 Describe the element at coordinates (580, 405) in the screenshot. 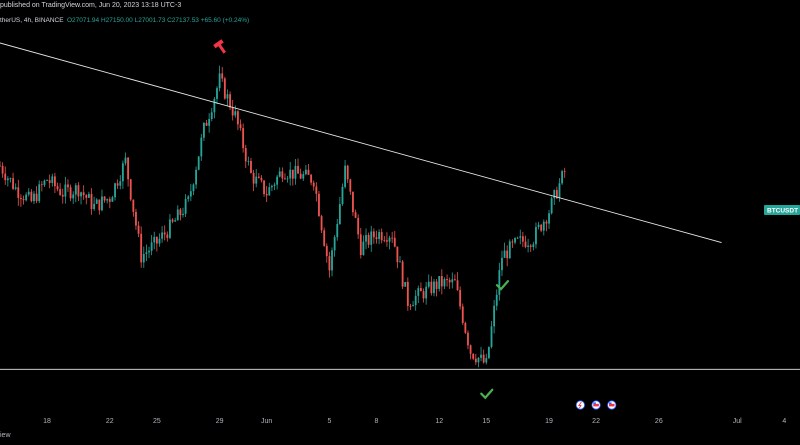

I see `lightning-icon` at that location.